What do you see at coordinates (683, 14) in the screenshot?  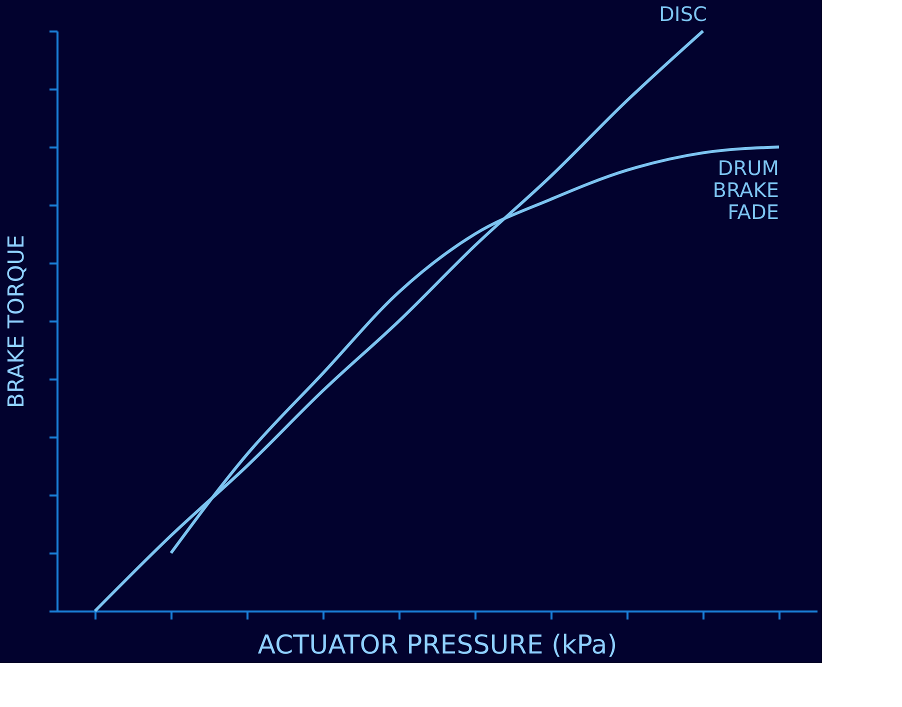 I see `series-label: DISC` at bounding box center [683, 14].